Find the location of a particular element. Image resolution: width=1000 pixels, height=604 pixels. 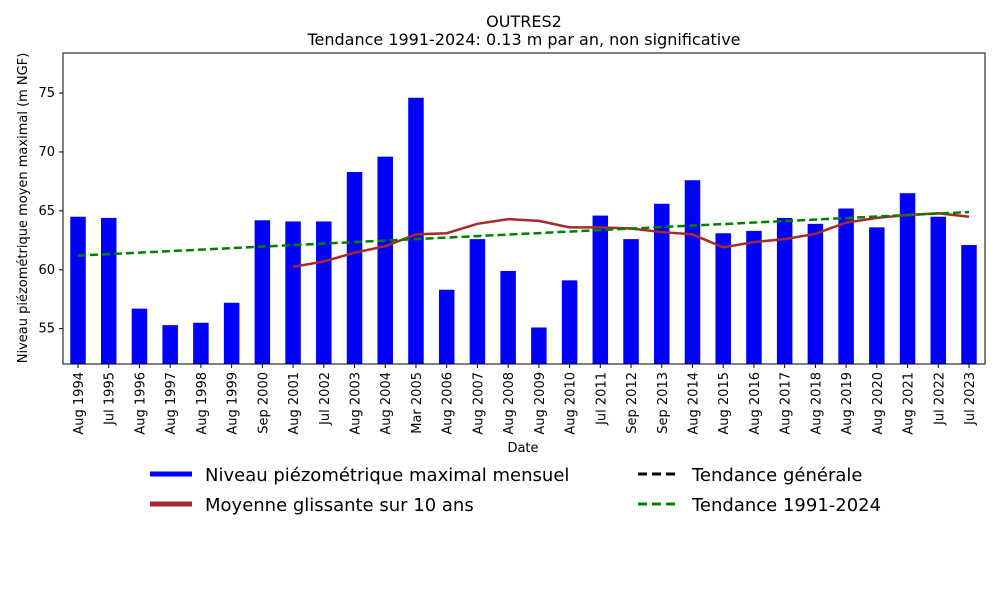

y-tick-label: 70 is located at coordinates (46, 152).